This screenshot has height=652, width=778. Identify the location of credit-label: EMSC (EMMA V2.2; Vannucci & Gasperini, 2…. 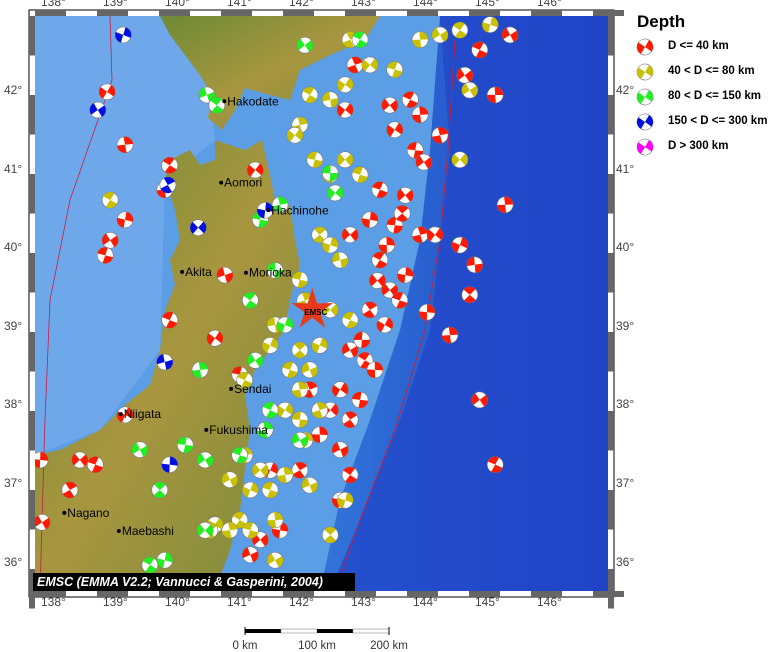
(194, 582).